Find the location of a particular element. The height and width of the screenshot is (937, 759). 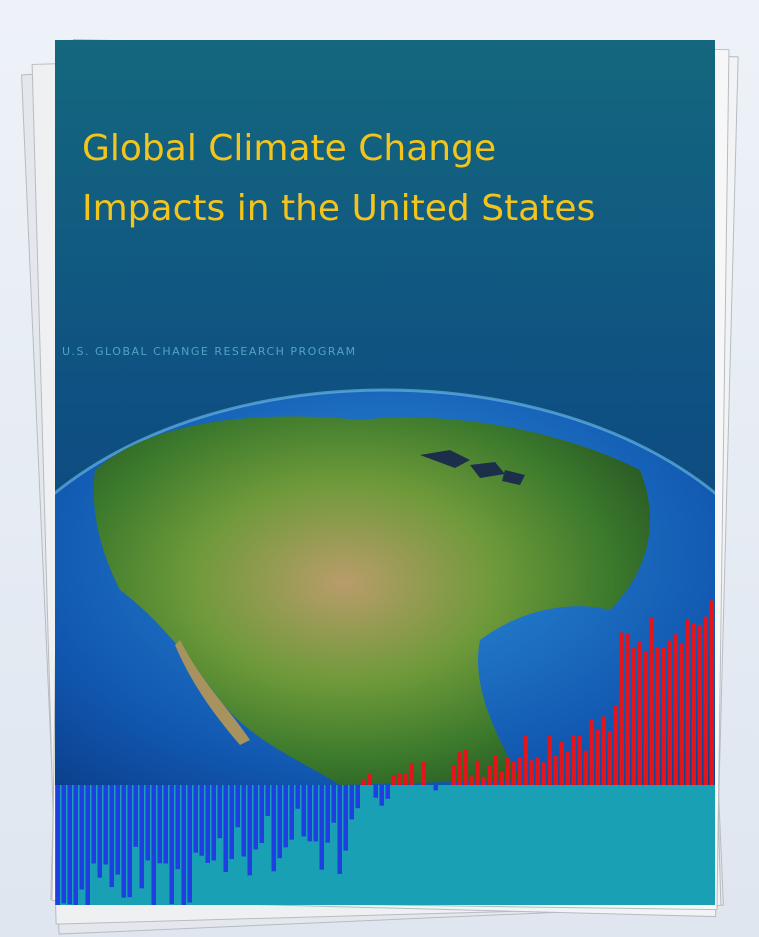

title-line: Impacts in the United States is located at coordinates (338, 208).